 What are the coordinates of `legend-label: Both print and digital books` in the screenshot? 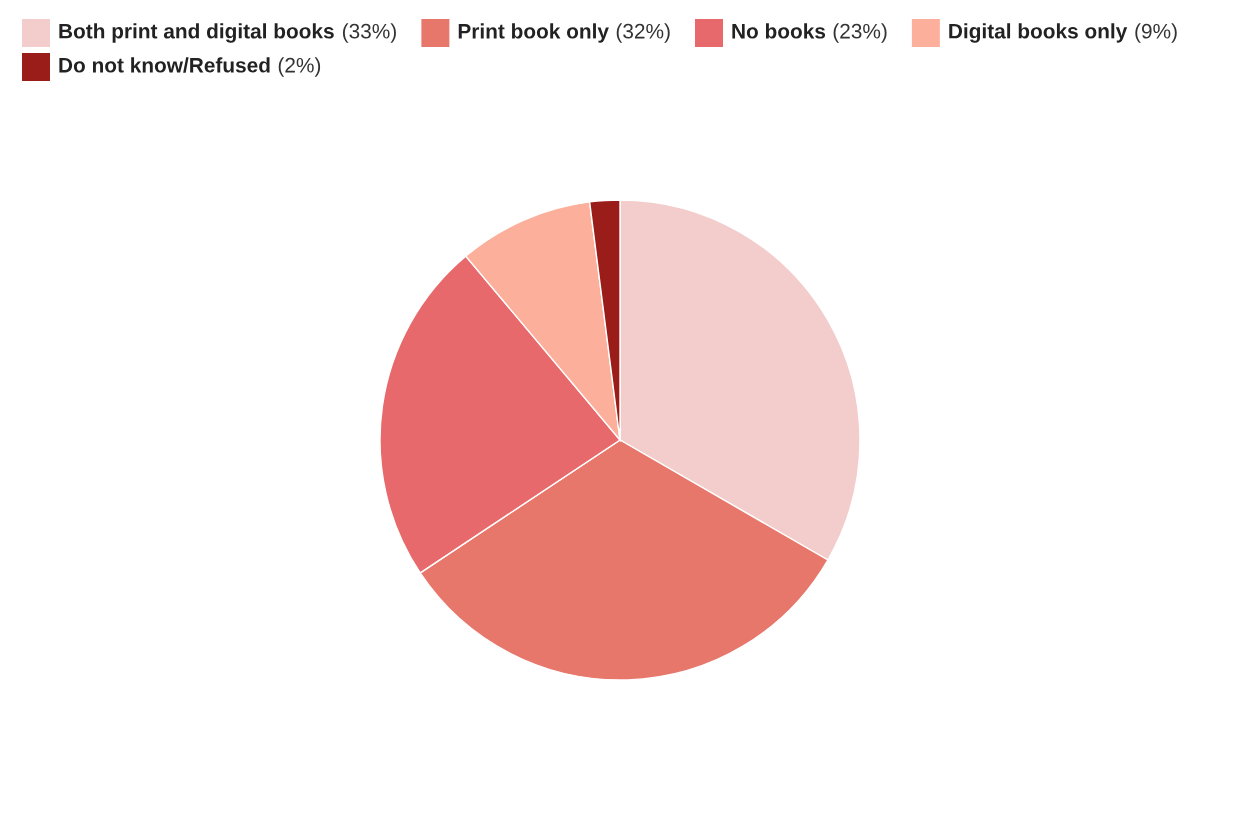 It's located at (196, 33).